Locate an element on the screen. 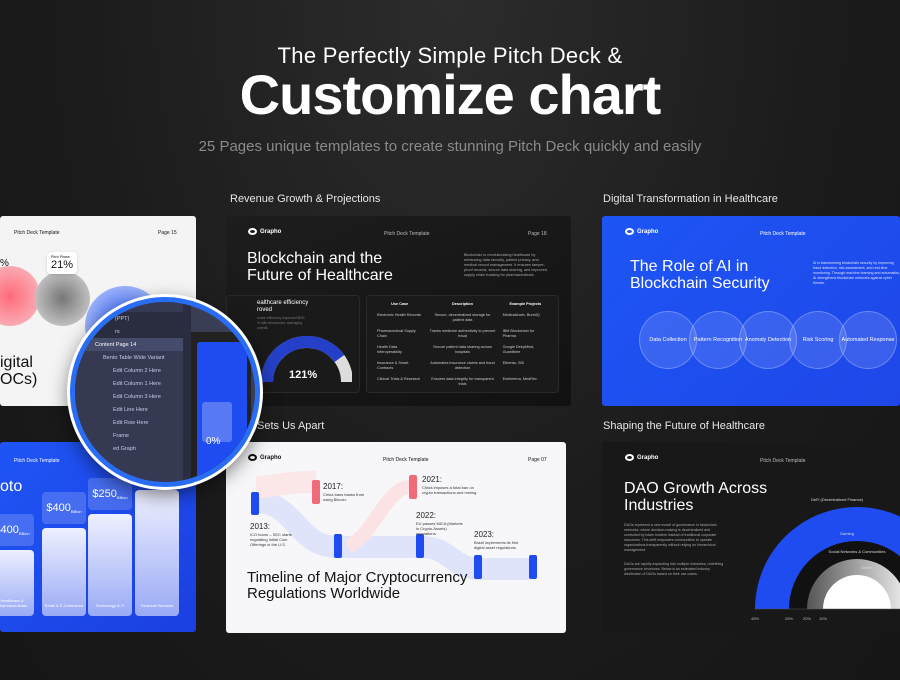  page-number: Page 18 is located at coordinates (537, 234).